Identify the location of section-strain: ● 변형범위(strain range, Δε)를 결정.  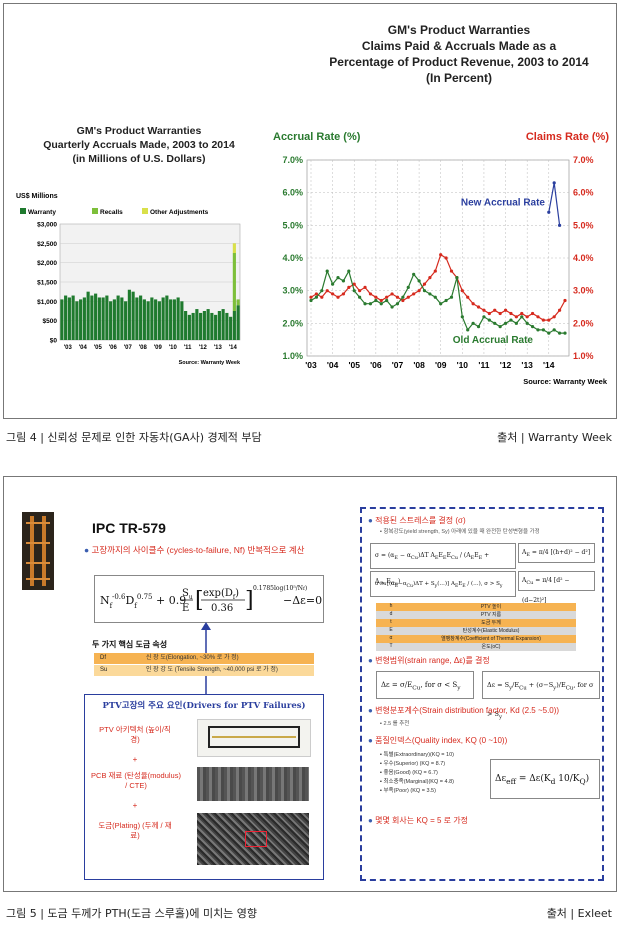
(429, 660).